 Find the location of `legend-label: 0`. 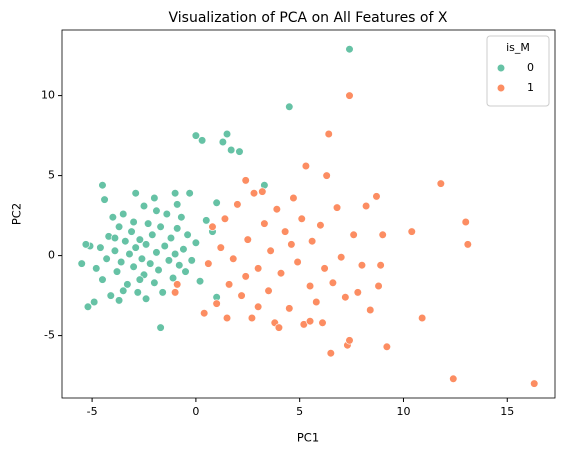

legend-label: 0 is located at coordinates (530, 67).